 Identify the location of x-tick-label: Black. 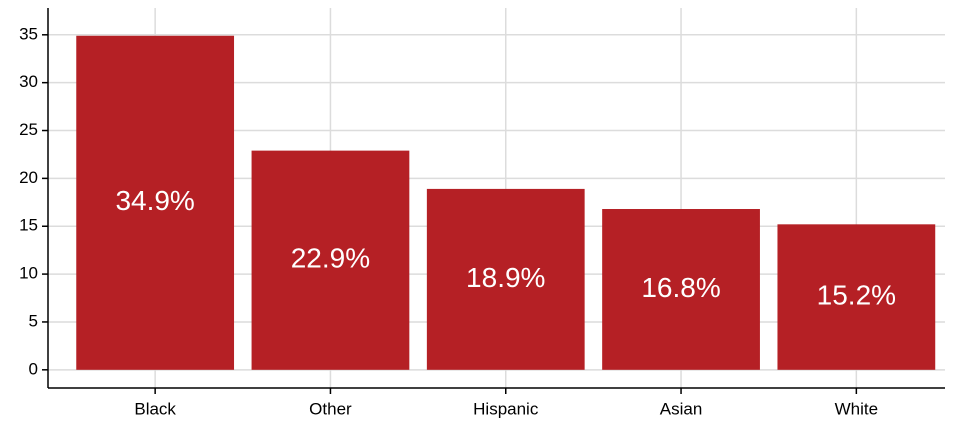
(155, 408).